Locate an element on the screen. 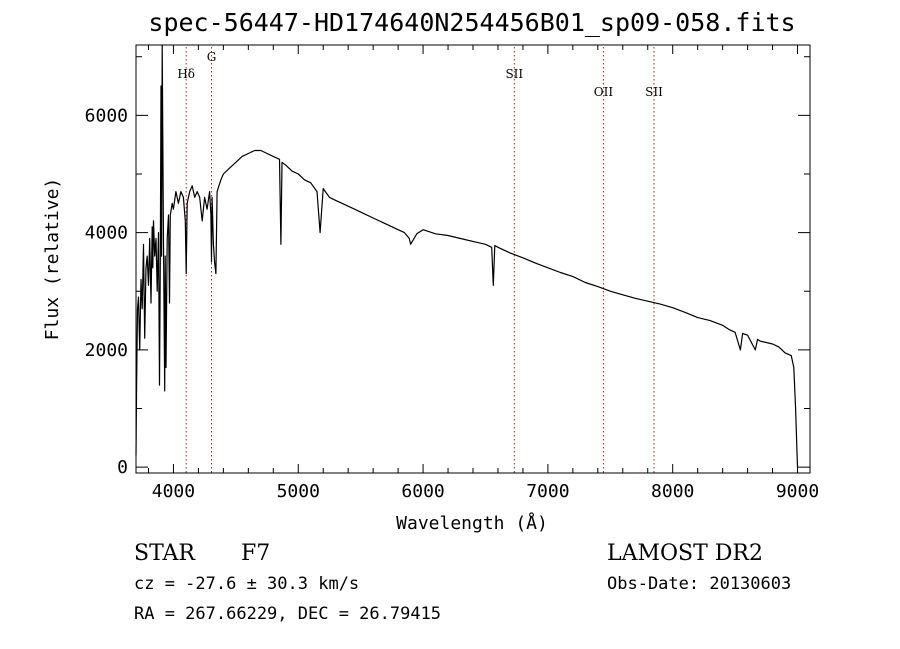  x-tick-label: 7000 is located at coordinates (547, 491).